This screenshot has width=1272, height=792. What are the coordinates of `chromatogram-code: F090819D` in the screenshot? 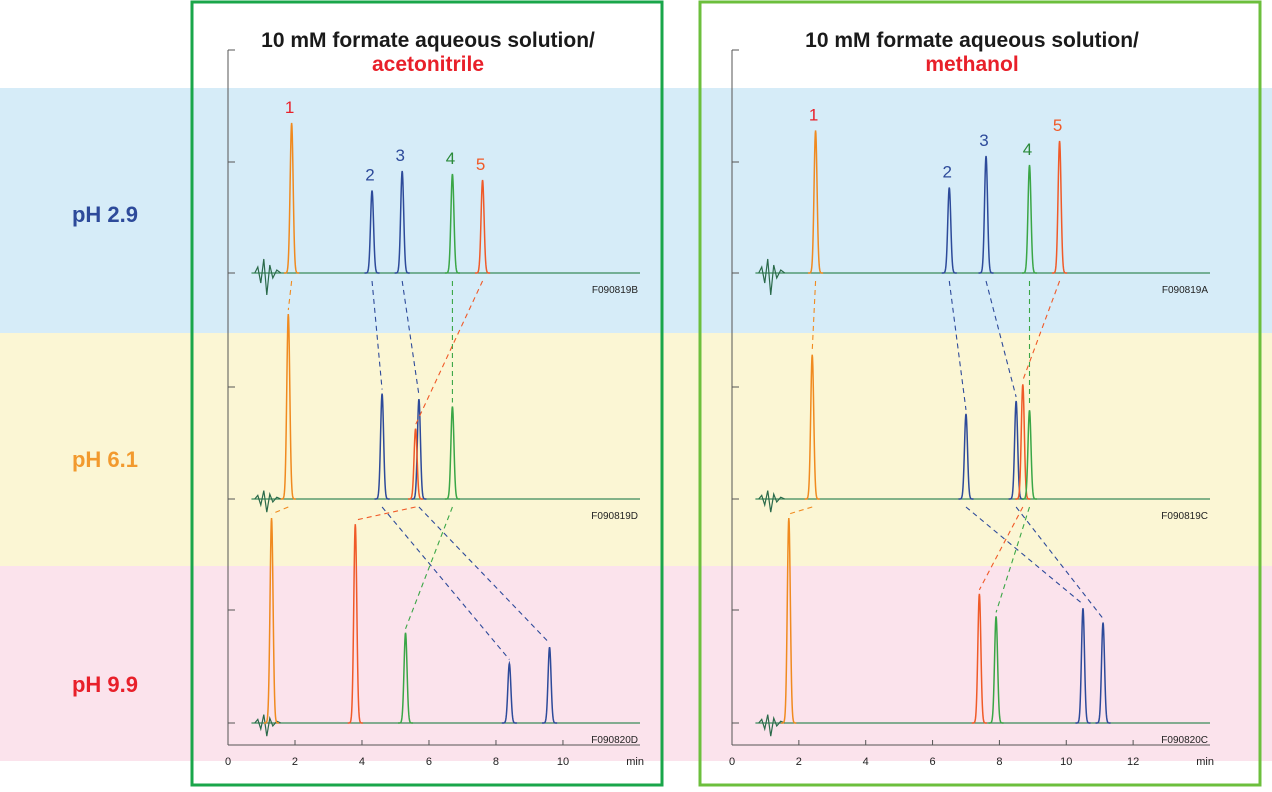 It's located at (614, 516).